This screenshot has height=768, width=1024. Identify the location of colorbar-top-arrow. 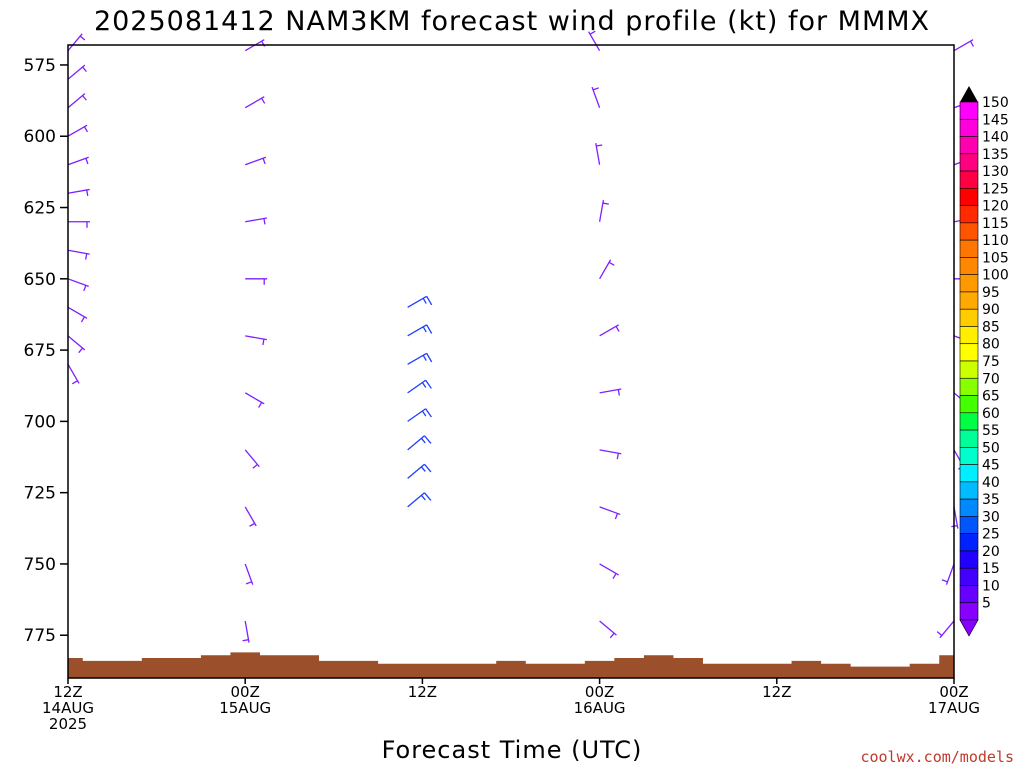
(969, 94).